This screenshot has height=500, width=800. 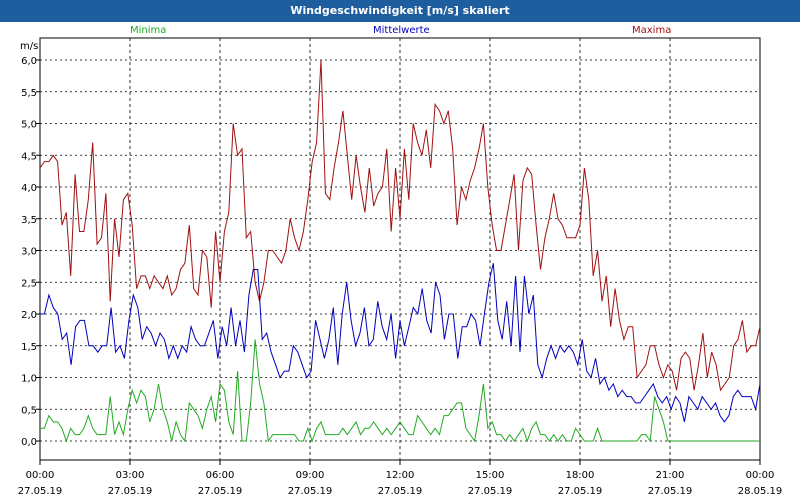 I want to click on y-tick-label: 1,5, so click(x=29, y=347).